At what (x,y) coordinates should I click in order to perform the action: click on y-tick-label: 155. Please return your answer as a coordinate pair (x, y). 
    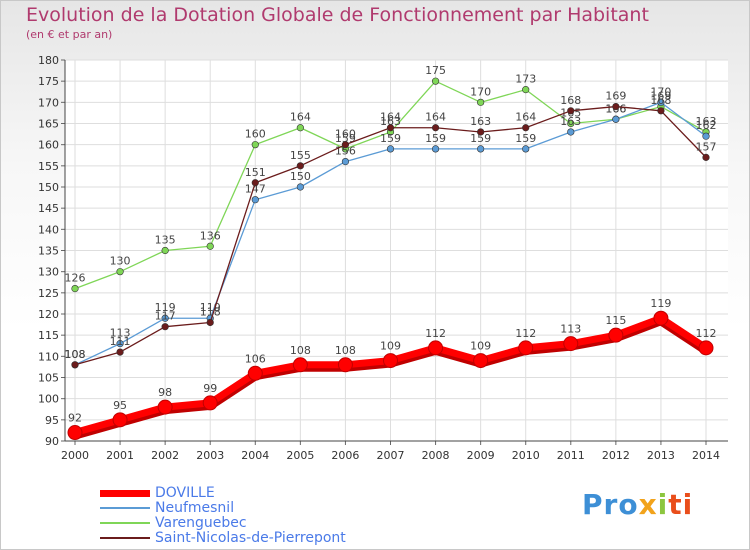
    Looking at the image, I should click on (48, 166).